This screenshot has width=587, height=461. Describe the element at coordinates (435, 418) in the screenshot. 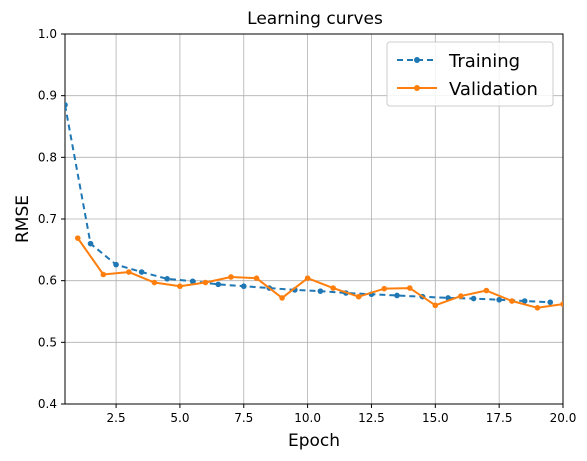

I see `x-tick-label: 15.0` at that location.